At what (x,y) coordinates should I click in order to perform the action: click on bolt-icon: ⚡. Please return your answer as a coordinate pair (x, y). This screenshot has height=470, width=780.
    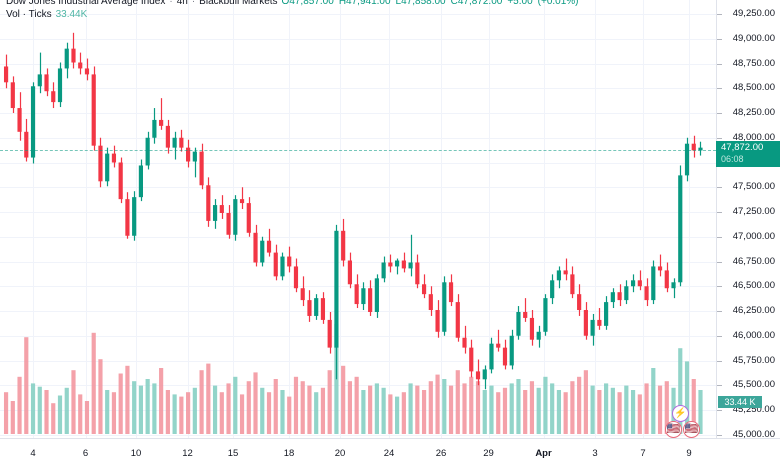
    Looking at the image, I should click on (680, 413).